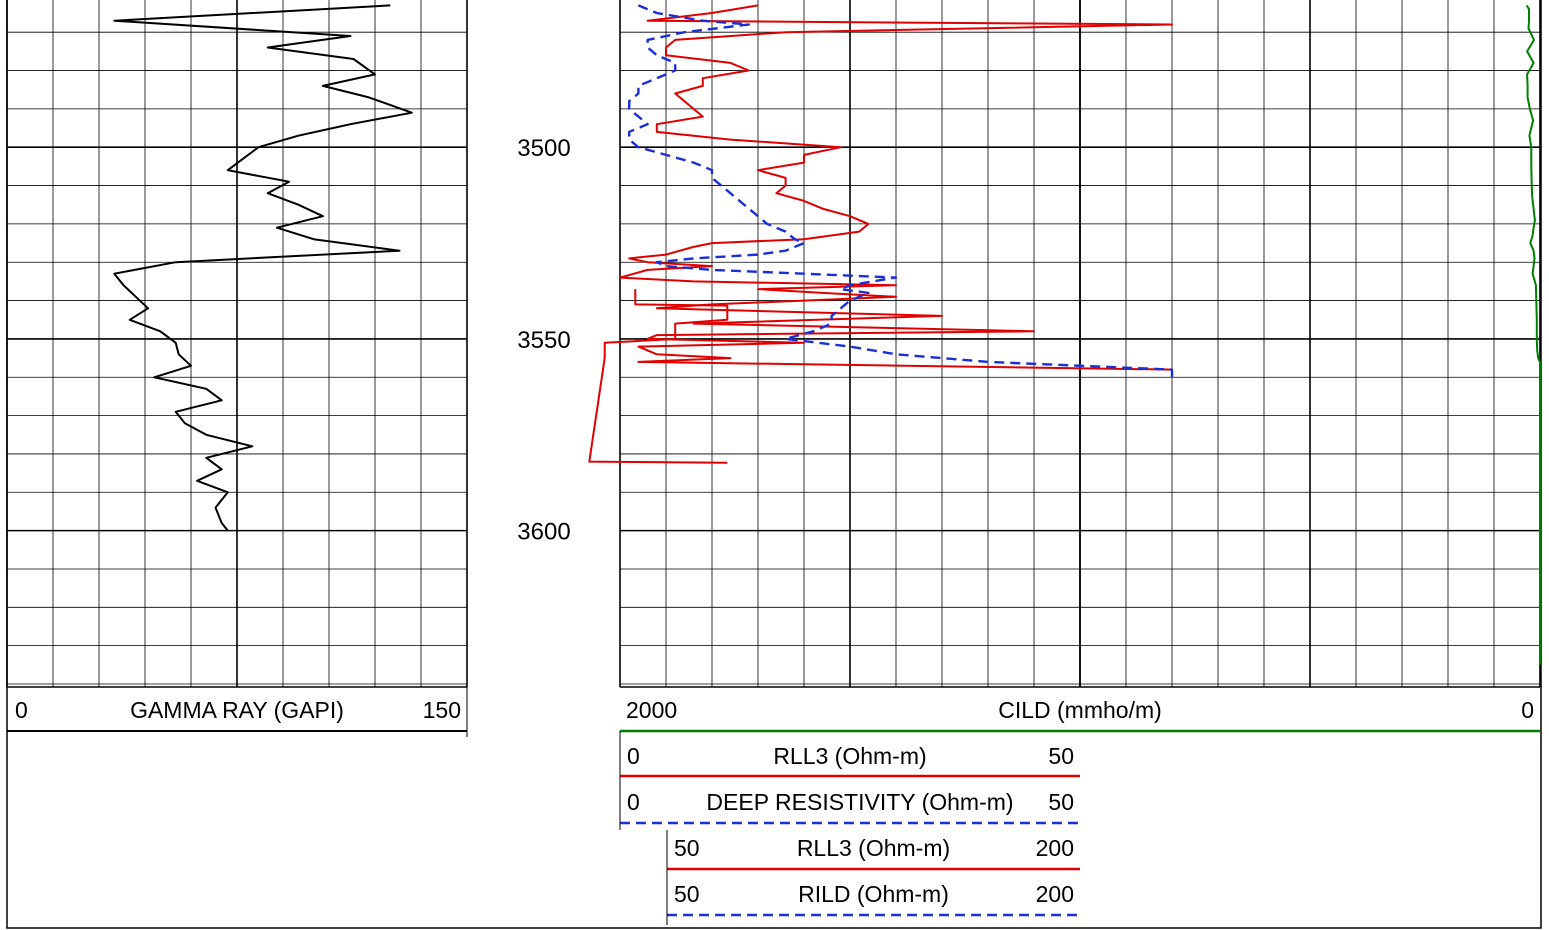 The image size is (1549, 930). What do you see at coordinates (442, 710) in the screenshot?
I see `gamma-header-right: 150` at bounding box center [442, 710].